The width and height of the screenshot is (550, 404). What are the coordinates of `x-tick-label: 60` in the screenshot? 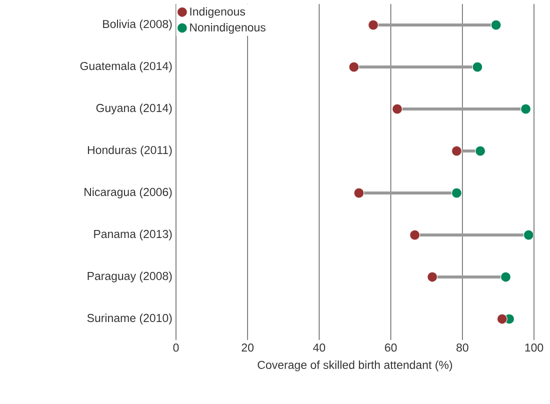 It's located at (390, 348).